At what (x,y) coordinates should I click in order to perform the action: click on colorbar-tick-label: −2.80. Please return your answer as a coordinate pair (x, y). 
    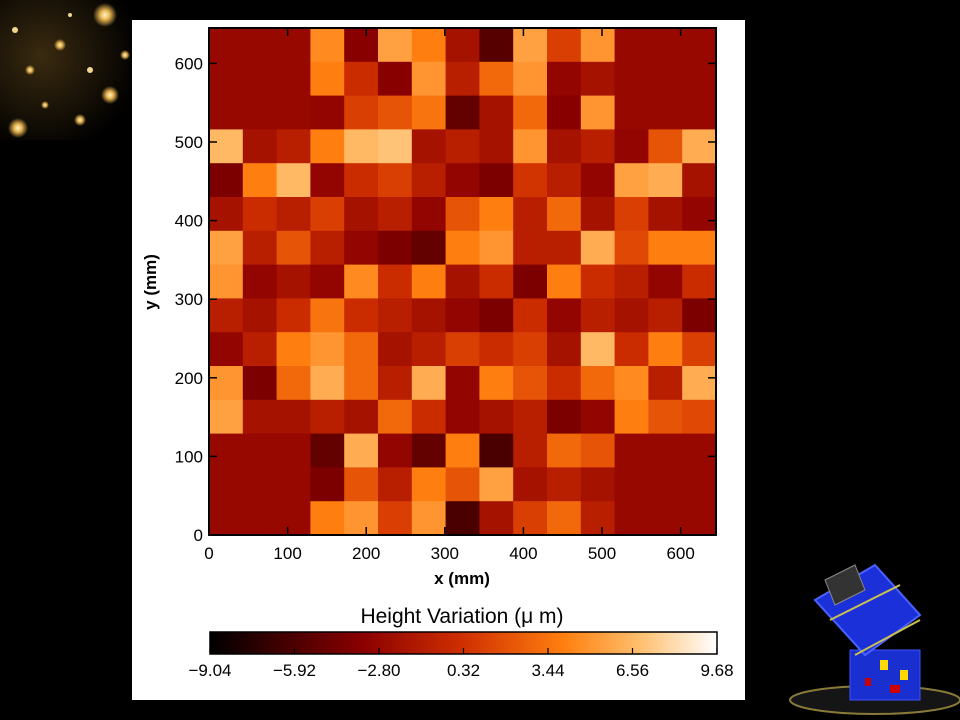
    Looking at the image, I should click on (378, 670).